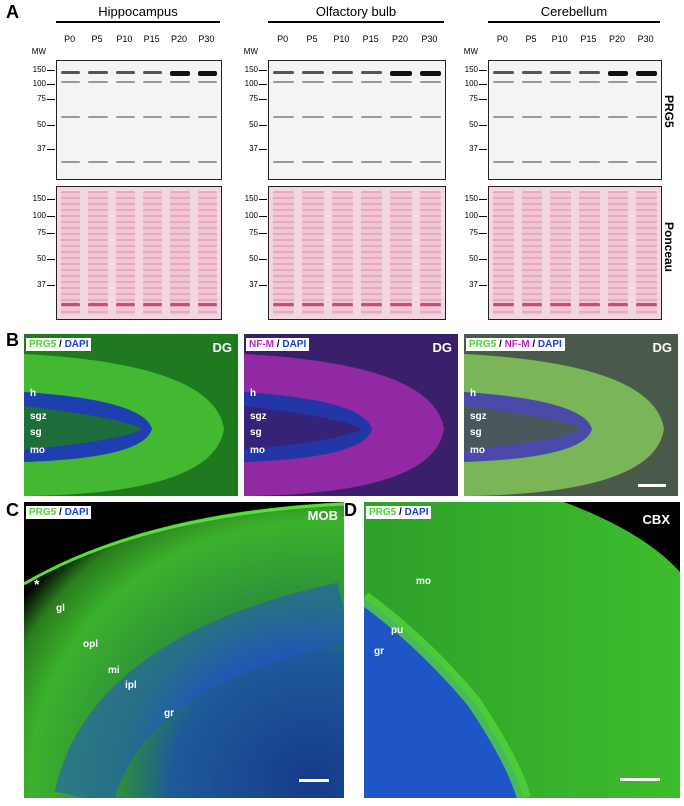 This screenshot has height=806, width=684. What do you see at coordinates (416, 512) in the screenshot?
I see `legend-dapi: DAPI` at bounding box center [416, 512].